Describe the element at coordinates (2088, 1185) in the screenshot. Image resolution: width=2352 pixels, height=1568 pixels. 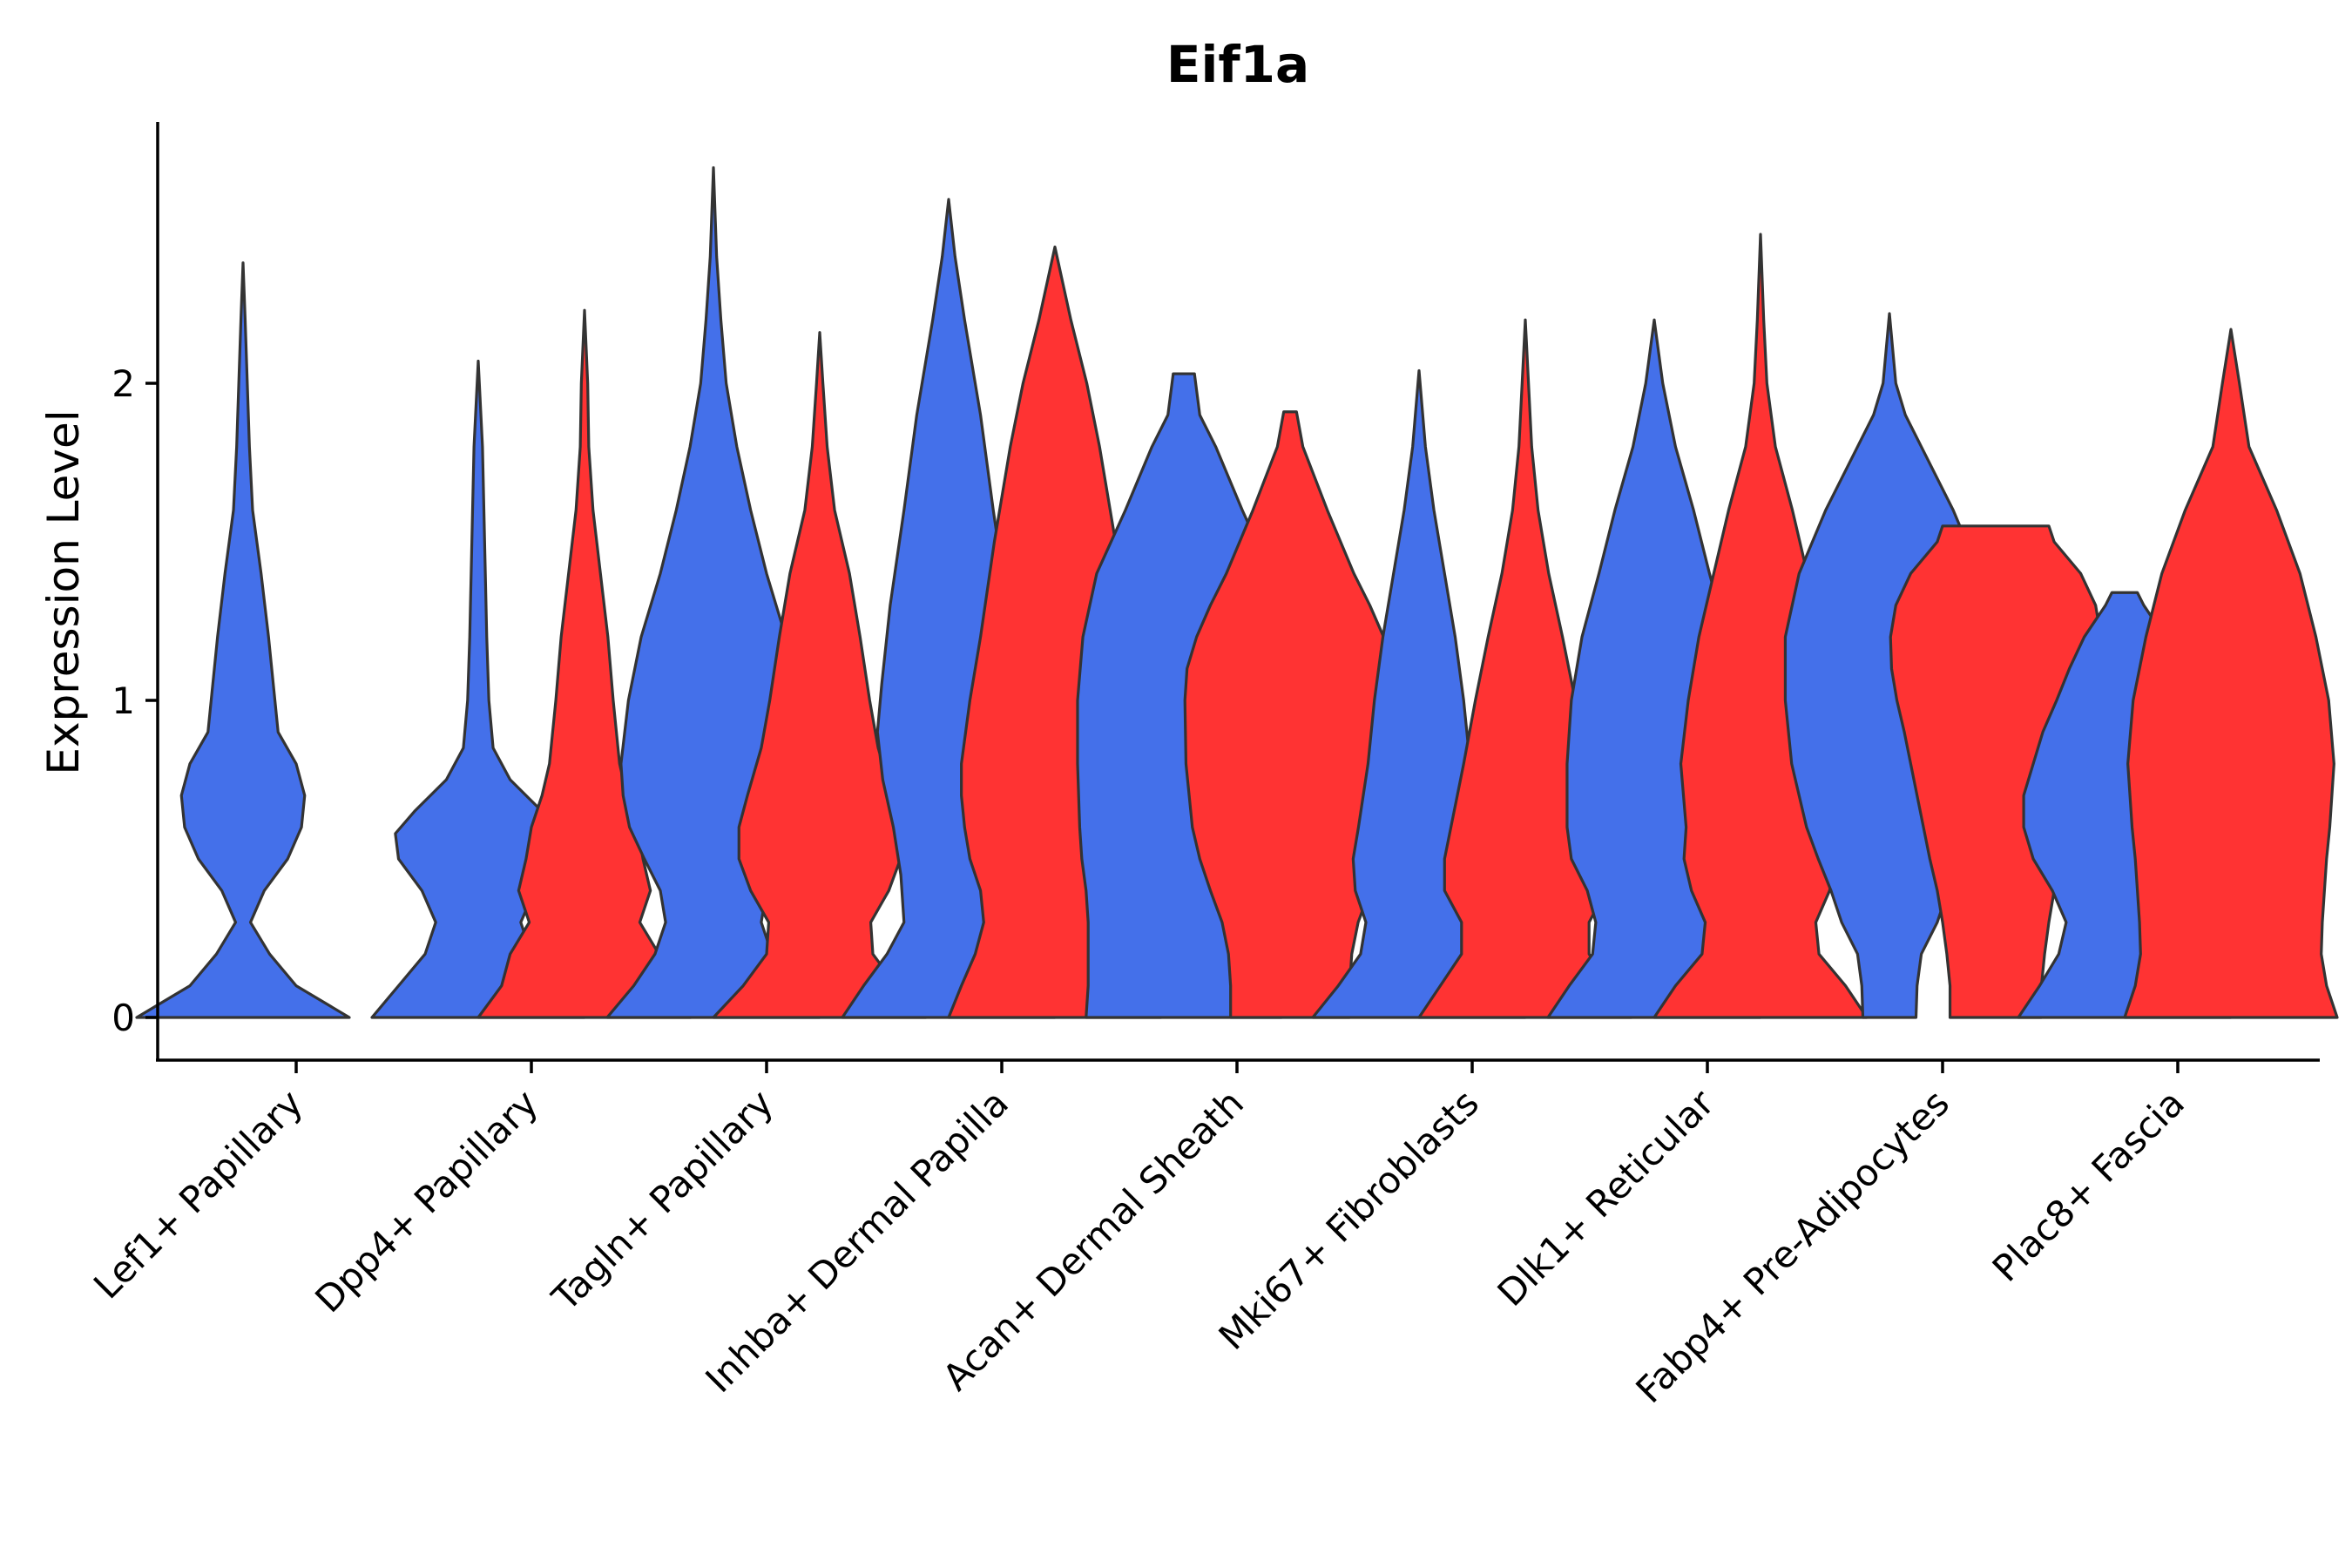
I see `x-tick-label-9: Plac8+ Fascia` at that location.